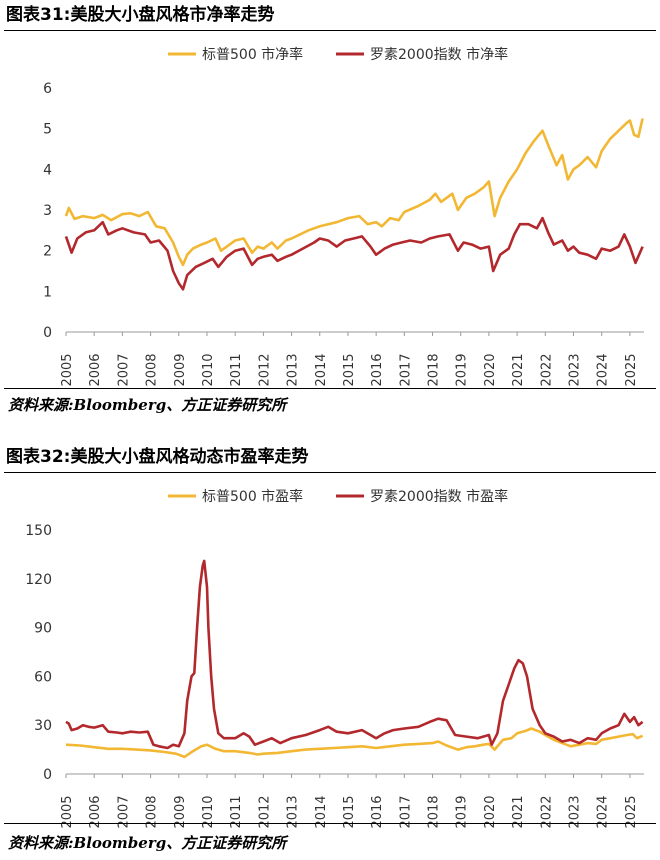 This screenshot has width=660, height=860. What do you see at coordinates (252, 54) in the screenshot?
I see `legend-label: 标普500 市净率` at bounding box center [252, 54].